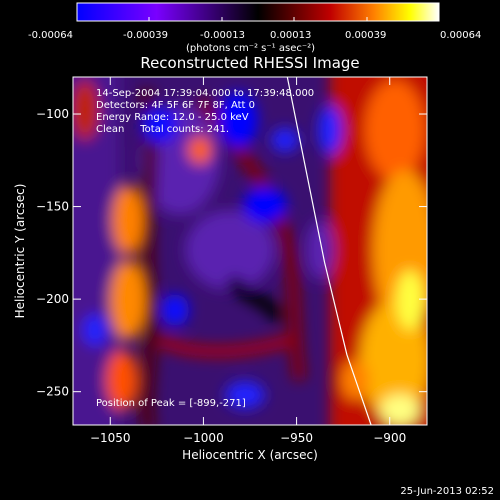 The width and height of the screenshot is (500, 500). I want to click on x-tick-label-3: −900, so click(389, 438).